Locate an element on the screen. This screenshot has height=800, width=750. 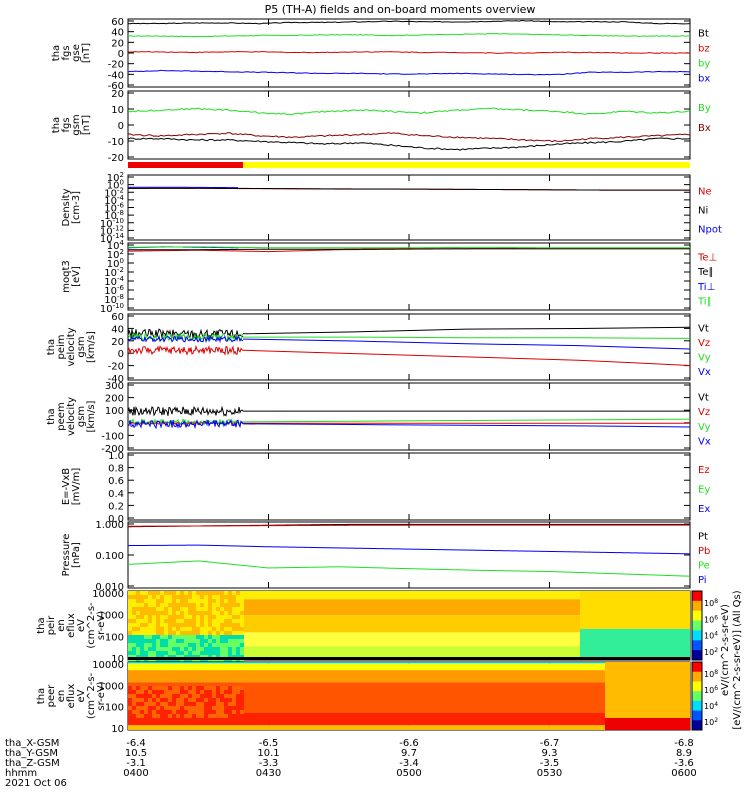
legend-green: Vy is located at coordinates (704, 427).